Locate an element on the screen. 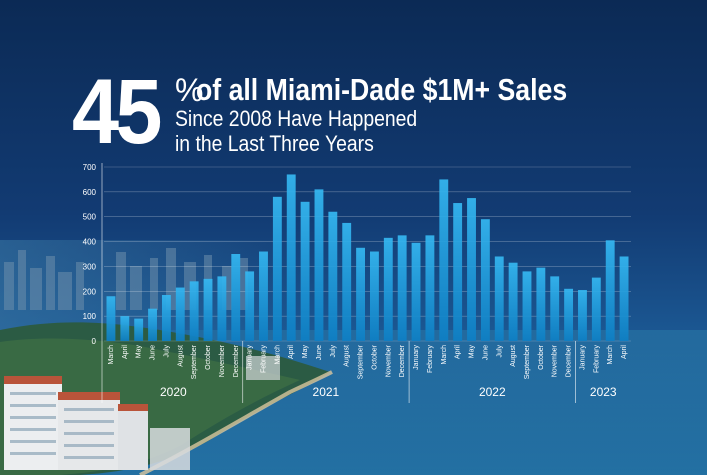 The height and width of the screenshot is (475, 707). year-label: 2021 is located at coordinates (326, 392).